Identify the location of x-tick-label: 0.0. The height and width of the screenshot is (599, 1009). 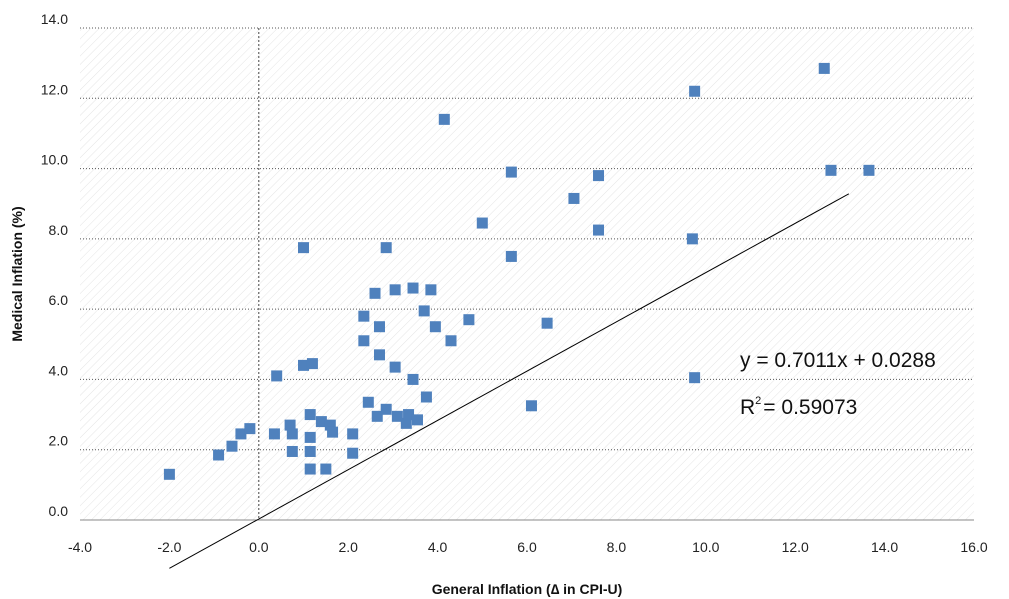
(259, 547).